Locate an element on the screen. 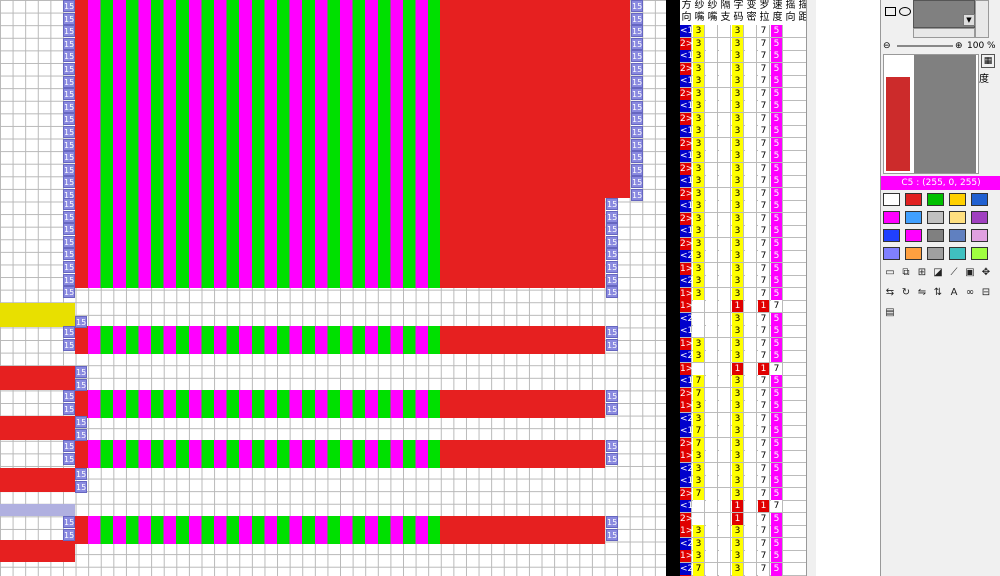 This screenshot has height=576, width=1000. align-tool-icon: ⊟ is located at coordinates (986, 292).